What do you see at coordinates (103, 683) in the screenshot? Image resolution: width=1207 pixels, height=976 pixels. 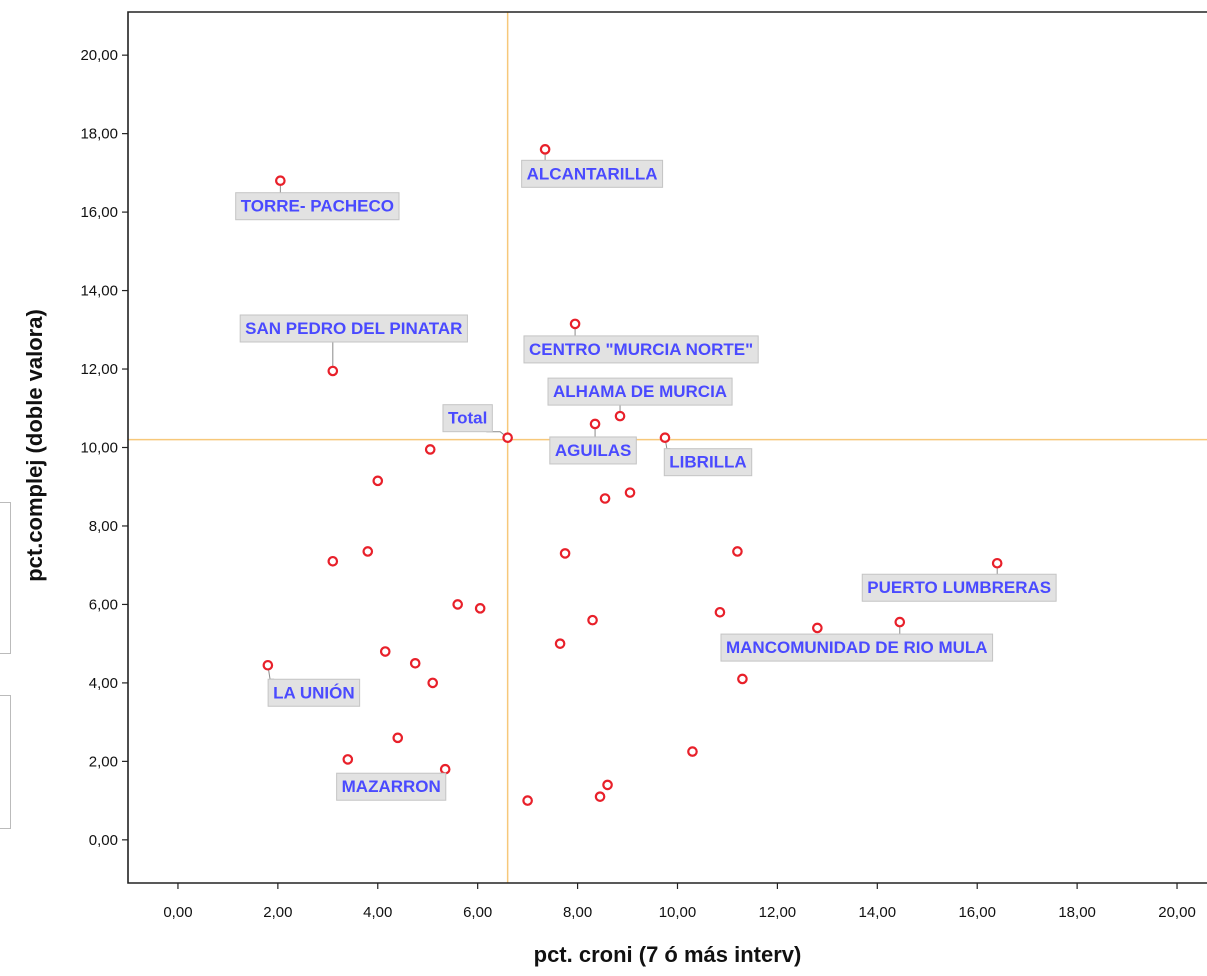 I see `y-tick-label: 4,00` at bounding box center [103, 683].